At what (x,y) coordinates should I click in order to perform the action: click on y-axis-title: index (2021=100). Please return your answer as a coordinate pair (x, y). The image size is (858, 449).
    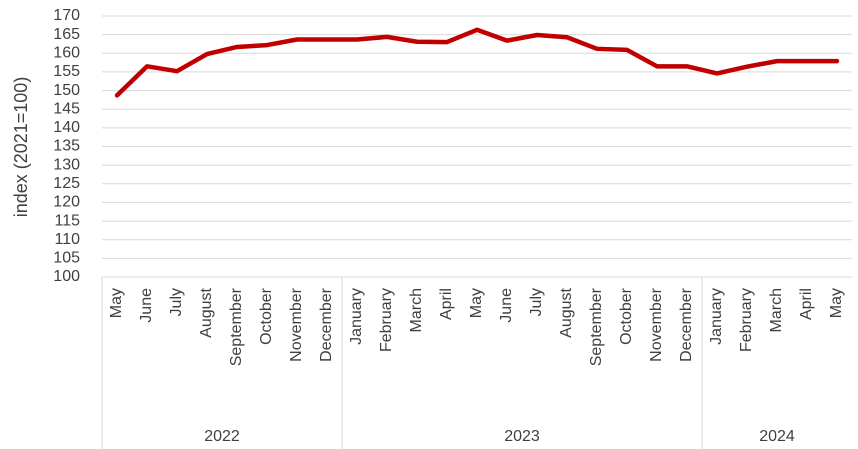
    Looking at the image, I should click on (21, 147).